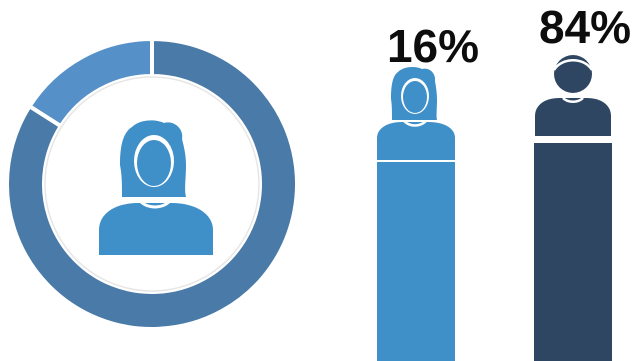  I want to click on donut-slice-female, so click(90, 82).